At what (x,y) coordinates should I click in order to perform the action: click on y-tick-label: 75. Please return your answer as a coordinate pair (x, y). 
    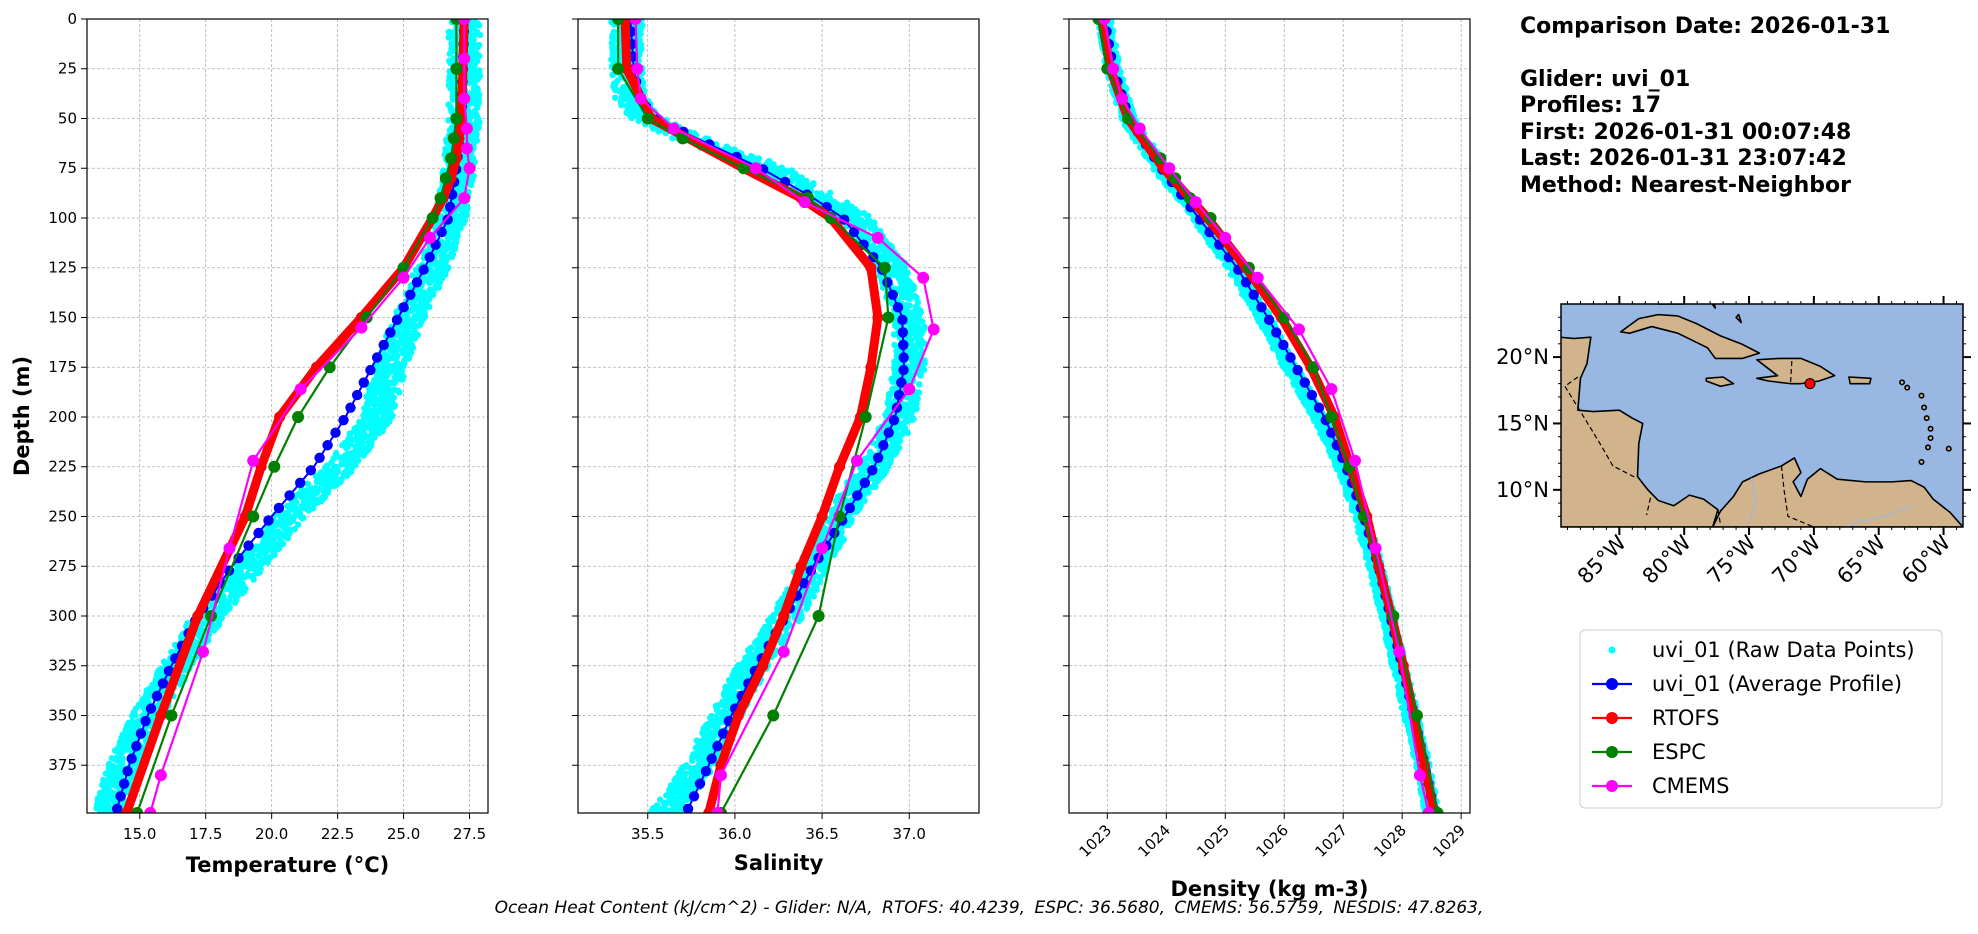
    Looking at the image, I should click on (67, 168).